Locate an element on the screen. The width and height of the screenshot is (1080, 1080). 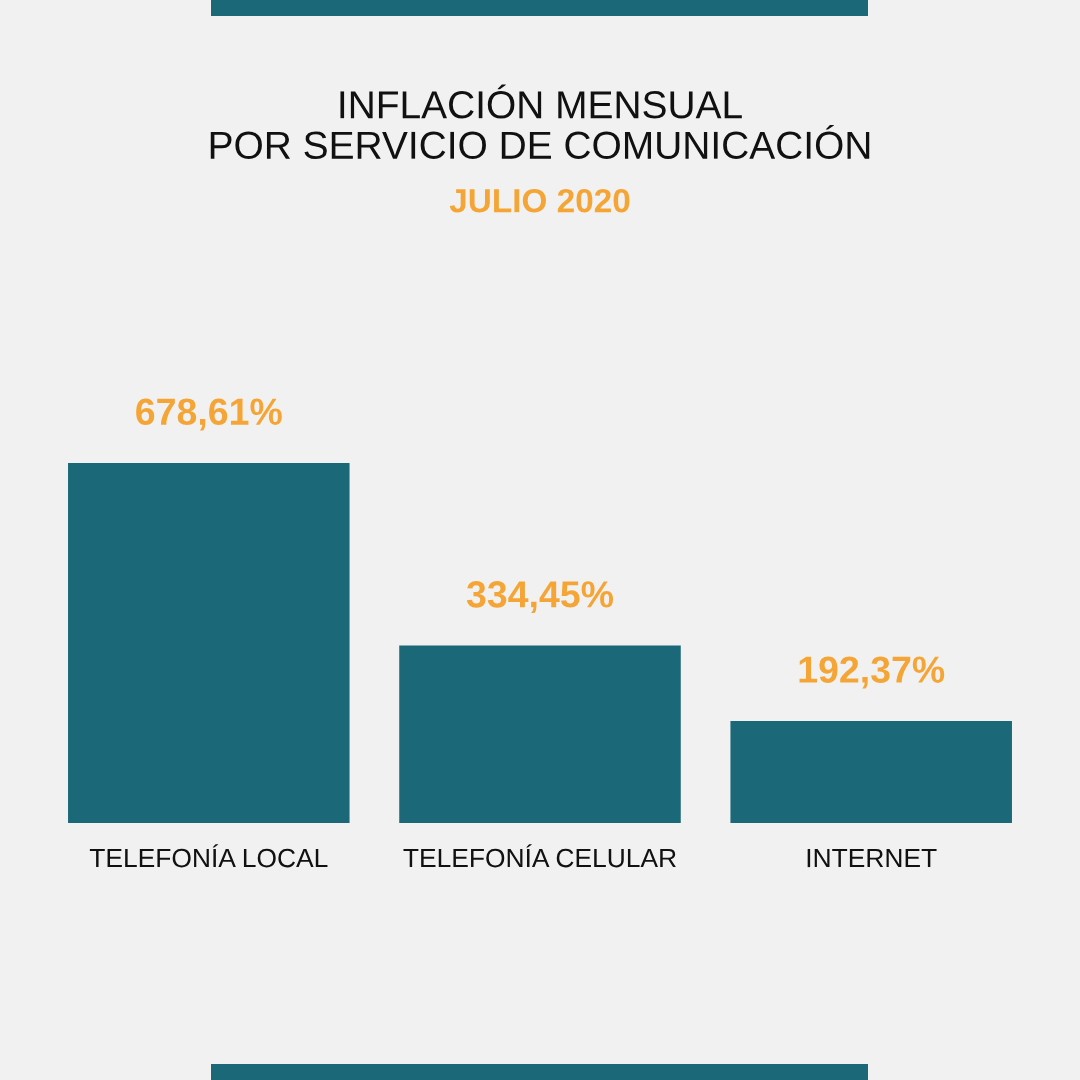
chart-title: INFLACIÓN MENSUAL POR SERVICIO DE COMUNICACIÓN is located at coordinates (540, 122).